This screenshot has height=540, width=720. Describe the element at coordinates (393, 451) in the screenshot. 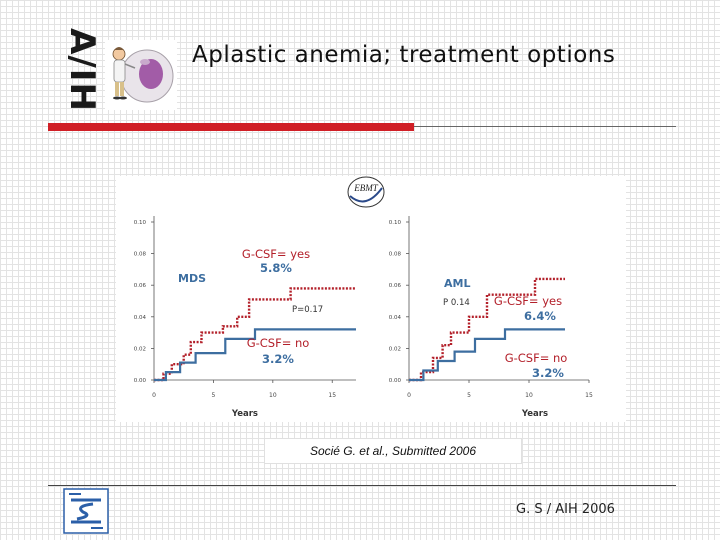

I see `citation-caption: Socié G. et al., Submitted 2006` at that location.